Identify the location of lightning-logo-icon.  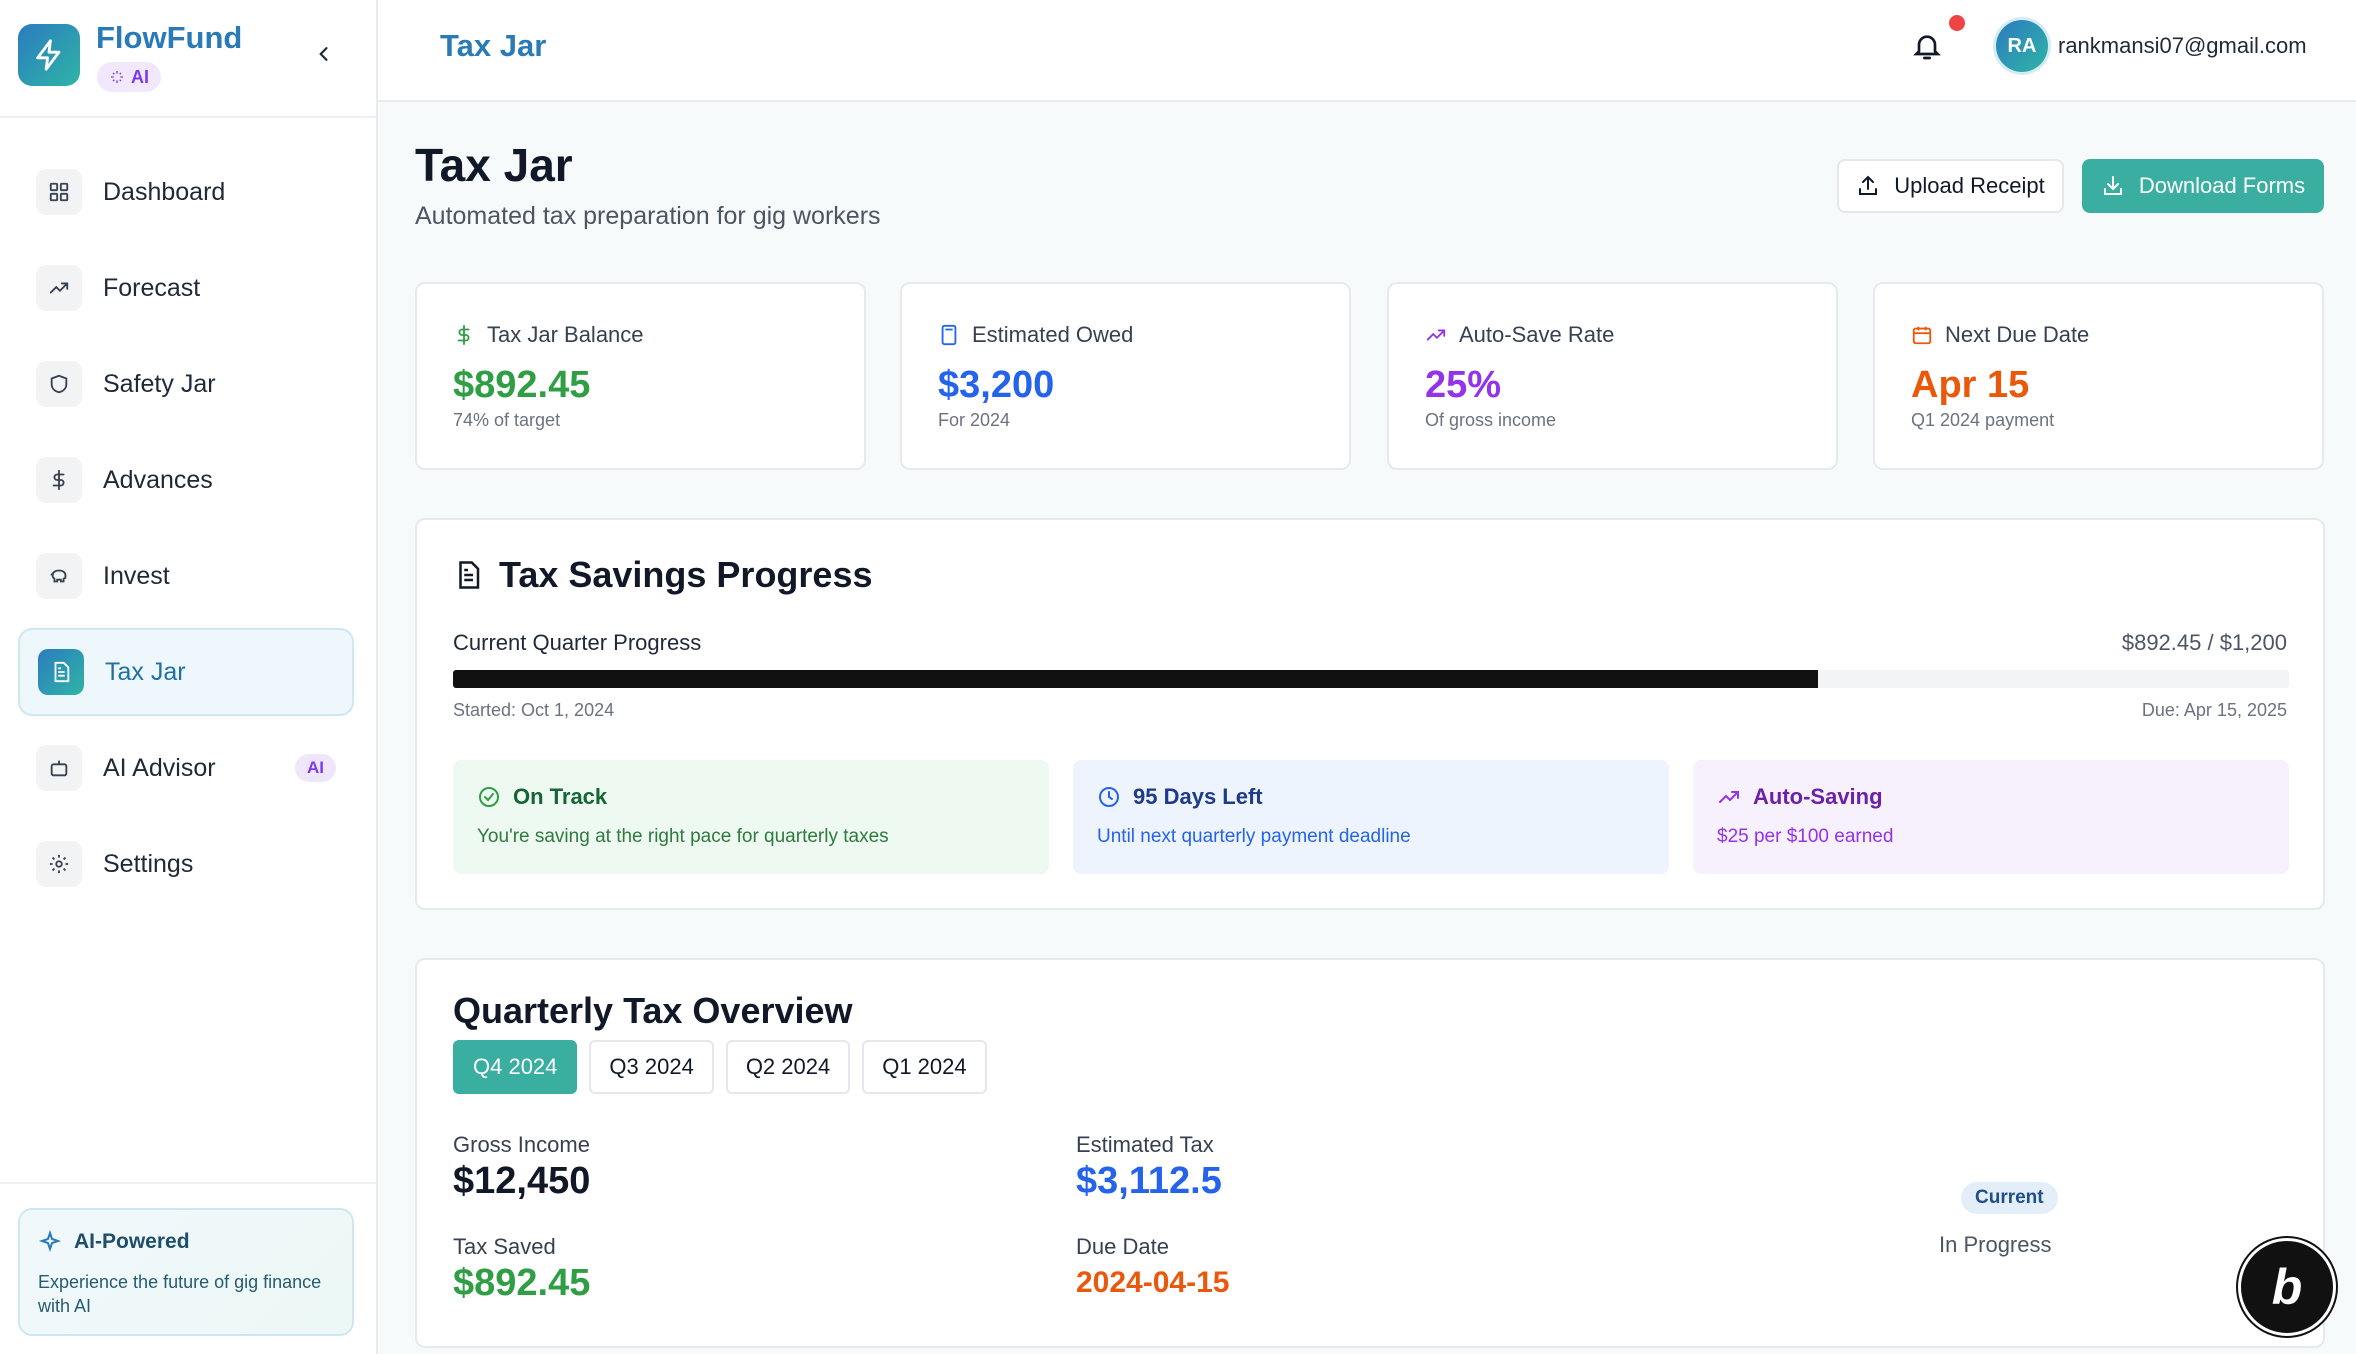
(49, 55).